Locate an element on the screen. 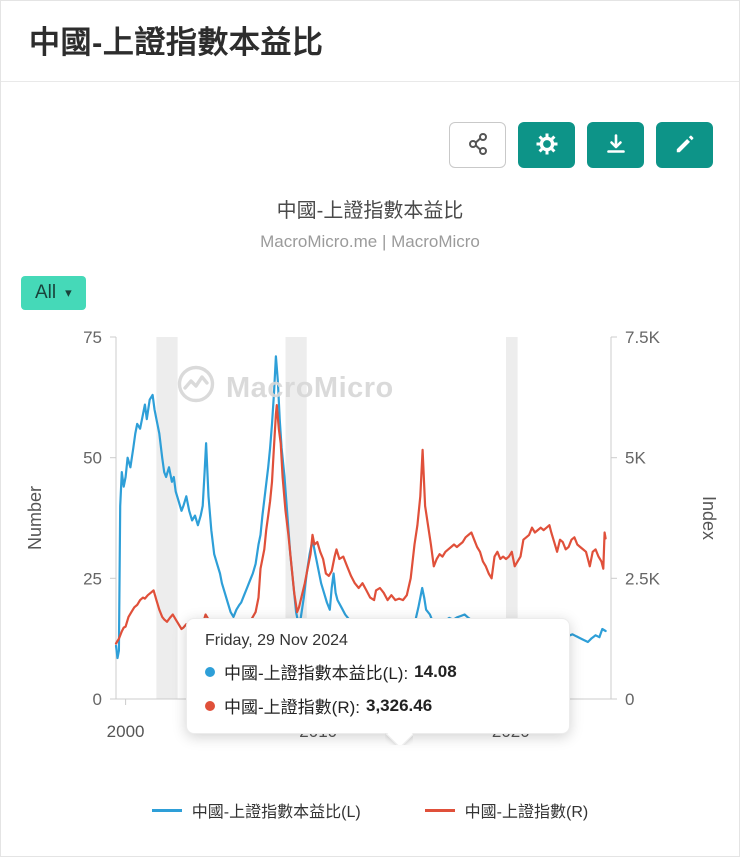 The image size is (740, 857). settings-button is located at coordinates (546, 145).